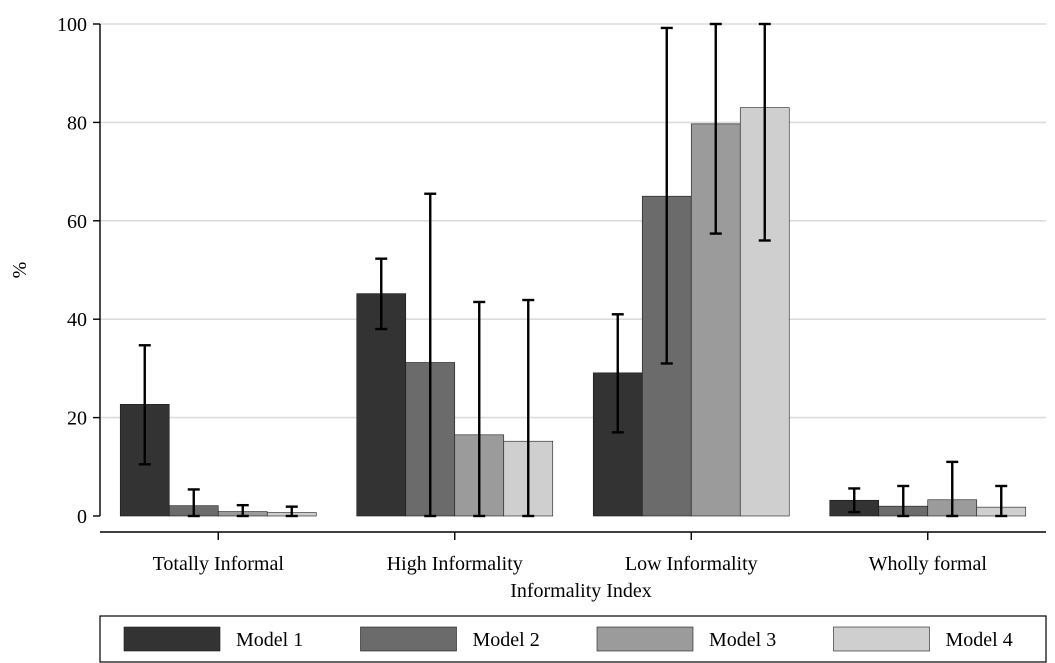 The width and height of the screenshot is (1055, 663). I want to click on y-tick-label-20: 20, so click(77, 419).